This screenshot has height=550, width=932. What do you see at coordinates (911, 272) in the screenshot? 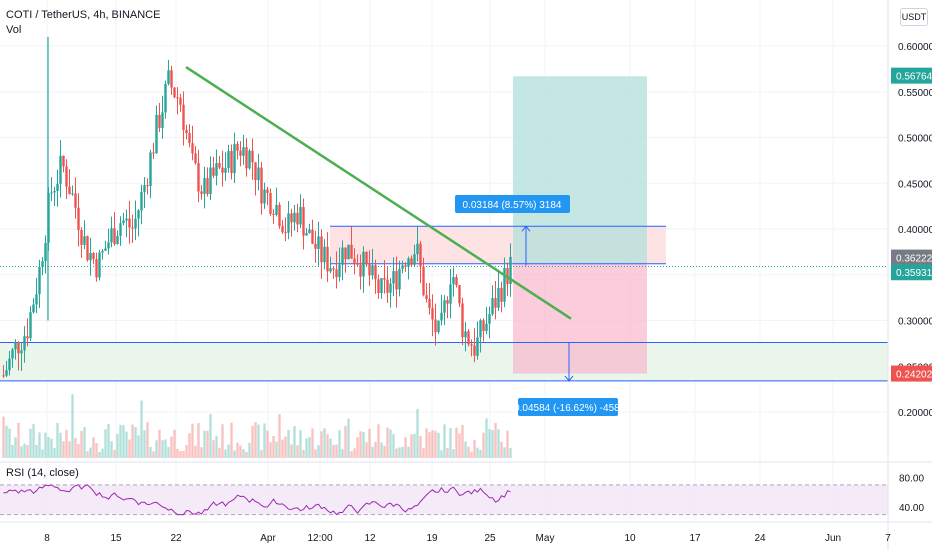
I see `price-tag-last: 0.35931` at bounding box center [911, 272].